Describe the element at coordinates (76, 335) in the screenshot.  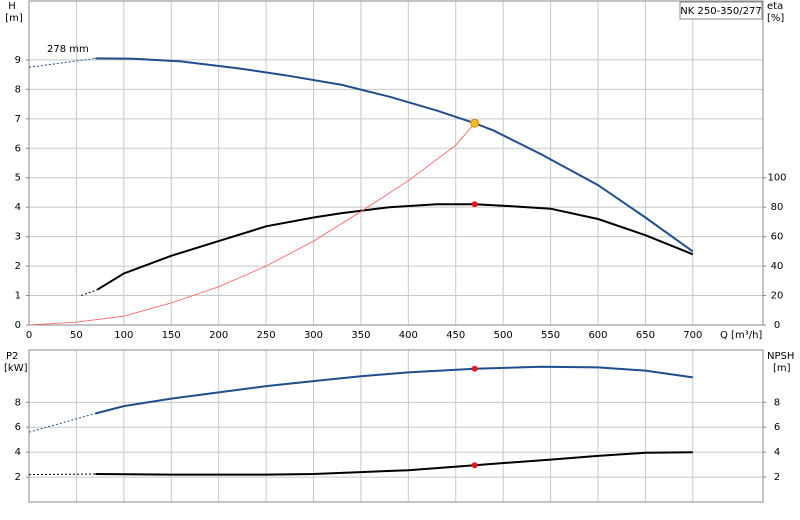
I see `x-tick-label: 50` at that location.